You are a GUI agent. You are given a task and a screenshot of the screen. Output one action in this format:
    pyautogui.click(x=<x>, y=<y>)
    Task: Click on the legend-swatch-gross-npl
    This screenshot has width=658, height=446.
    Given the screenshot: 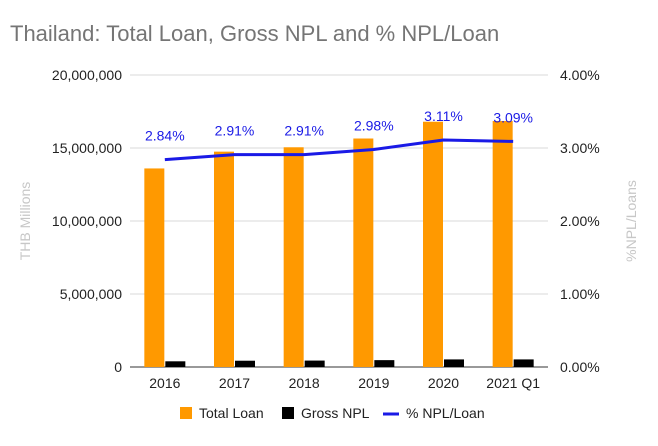 What is the action you would take?
    pyautogui.click(x=288, y=413)
    